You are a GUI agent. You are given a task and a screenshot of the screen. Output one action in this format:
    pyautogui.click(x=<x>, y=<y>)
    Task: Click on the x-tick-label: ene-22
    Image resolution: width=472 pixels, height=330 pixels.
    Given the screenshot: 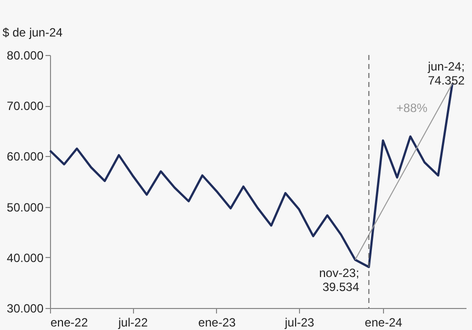 What is the action you would take?
    pyautogui.click(x=69, y=323)
    